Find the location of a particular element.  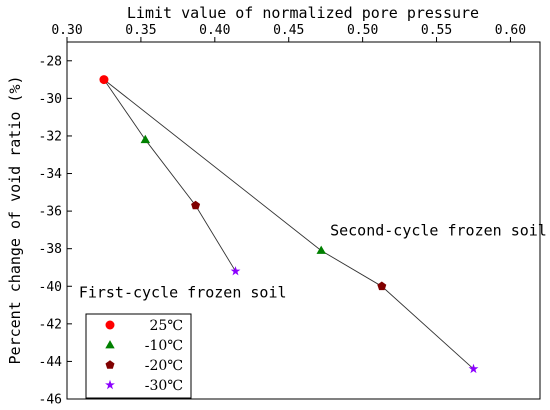

y-tick-label: -32 is located at coordinates (50, 136).